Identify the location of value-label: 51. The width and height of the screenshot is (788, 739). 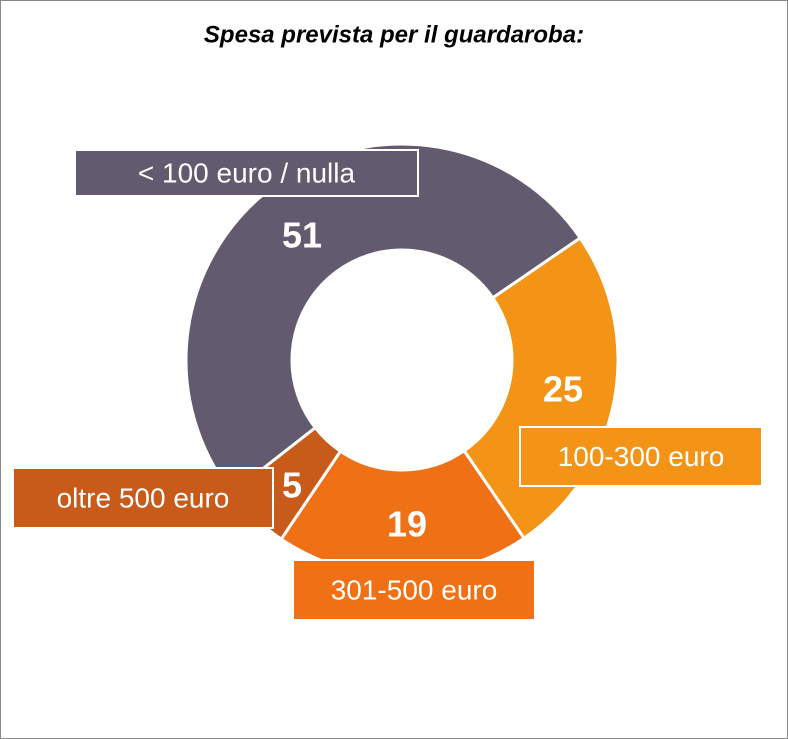
(302, 235).